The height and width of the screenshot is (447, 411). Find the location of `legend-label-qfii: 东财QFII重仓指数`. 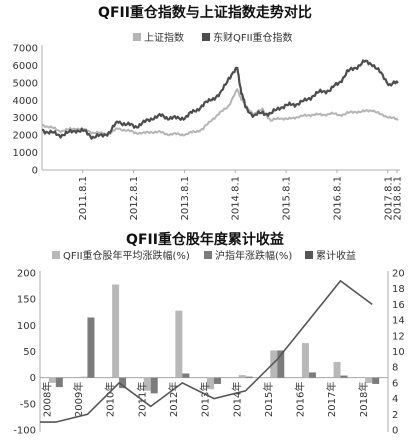

legend-label-qfii: 东财QFII重仓指数 is located at coordinates (253, 37).